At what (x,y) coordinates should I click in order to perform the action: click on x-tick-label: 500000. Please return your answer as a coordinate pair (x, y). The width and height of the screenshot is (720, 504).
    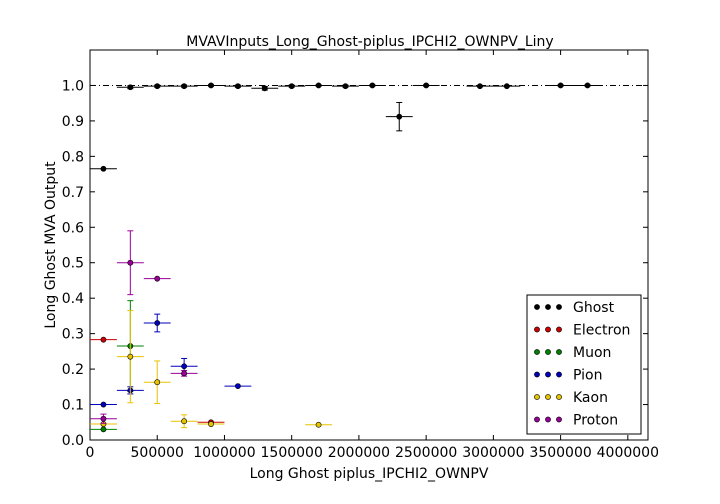
    Looking at the image, I should click on (157, 453).